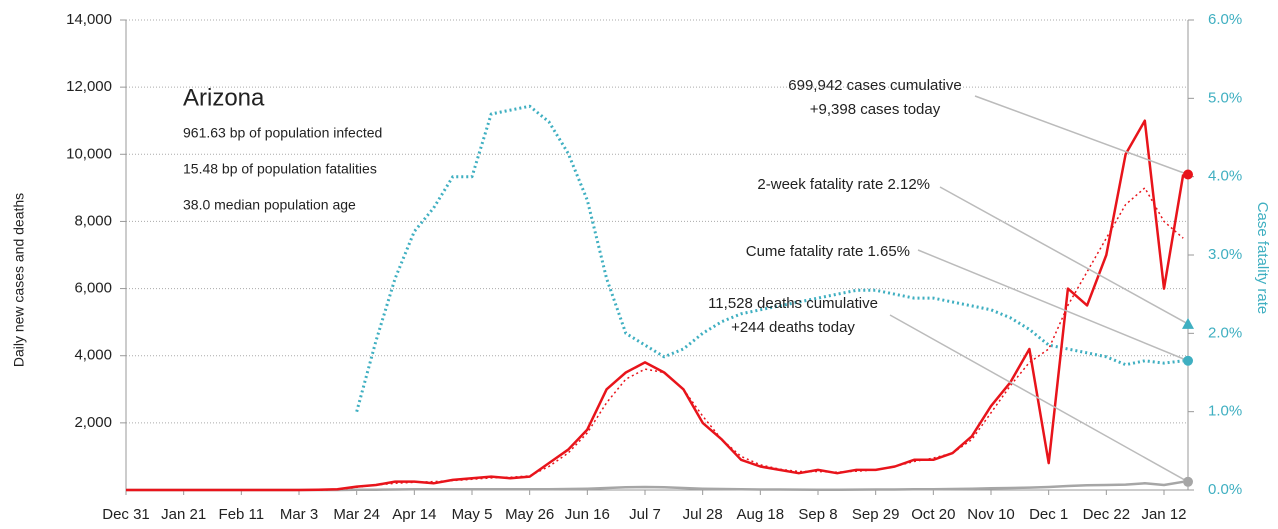 This screenshot has width=1278, height=529. I want to click on x-tick-label: Jan 12, so click(1163, 514).